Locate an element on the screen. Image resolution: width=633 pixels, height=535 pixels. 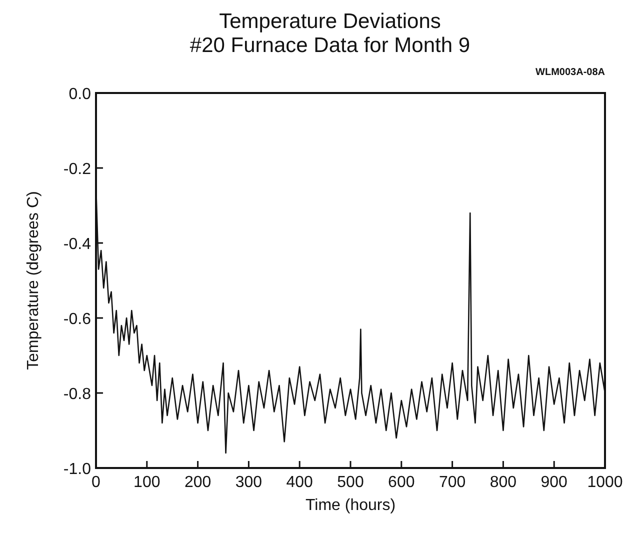
x-tick-label: 800 is located at coordinates (503, 482).